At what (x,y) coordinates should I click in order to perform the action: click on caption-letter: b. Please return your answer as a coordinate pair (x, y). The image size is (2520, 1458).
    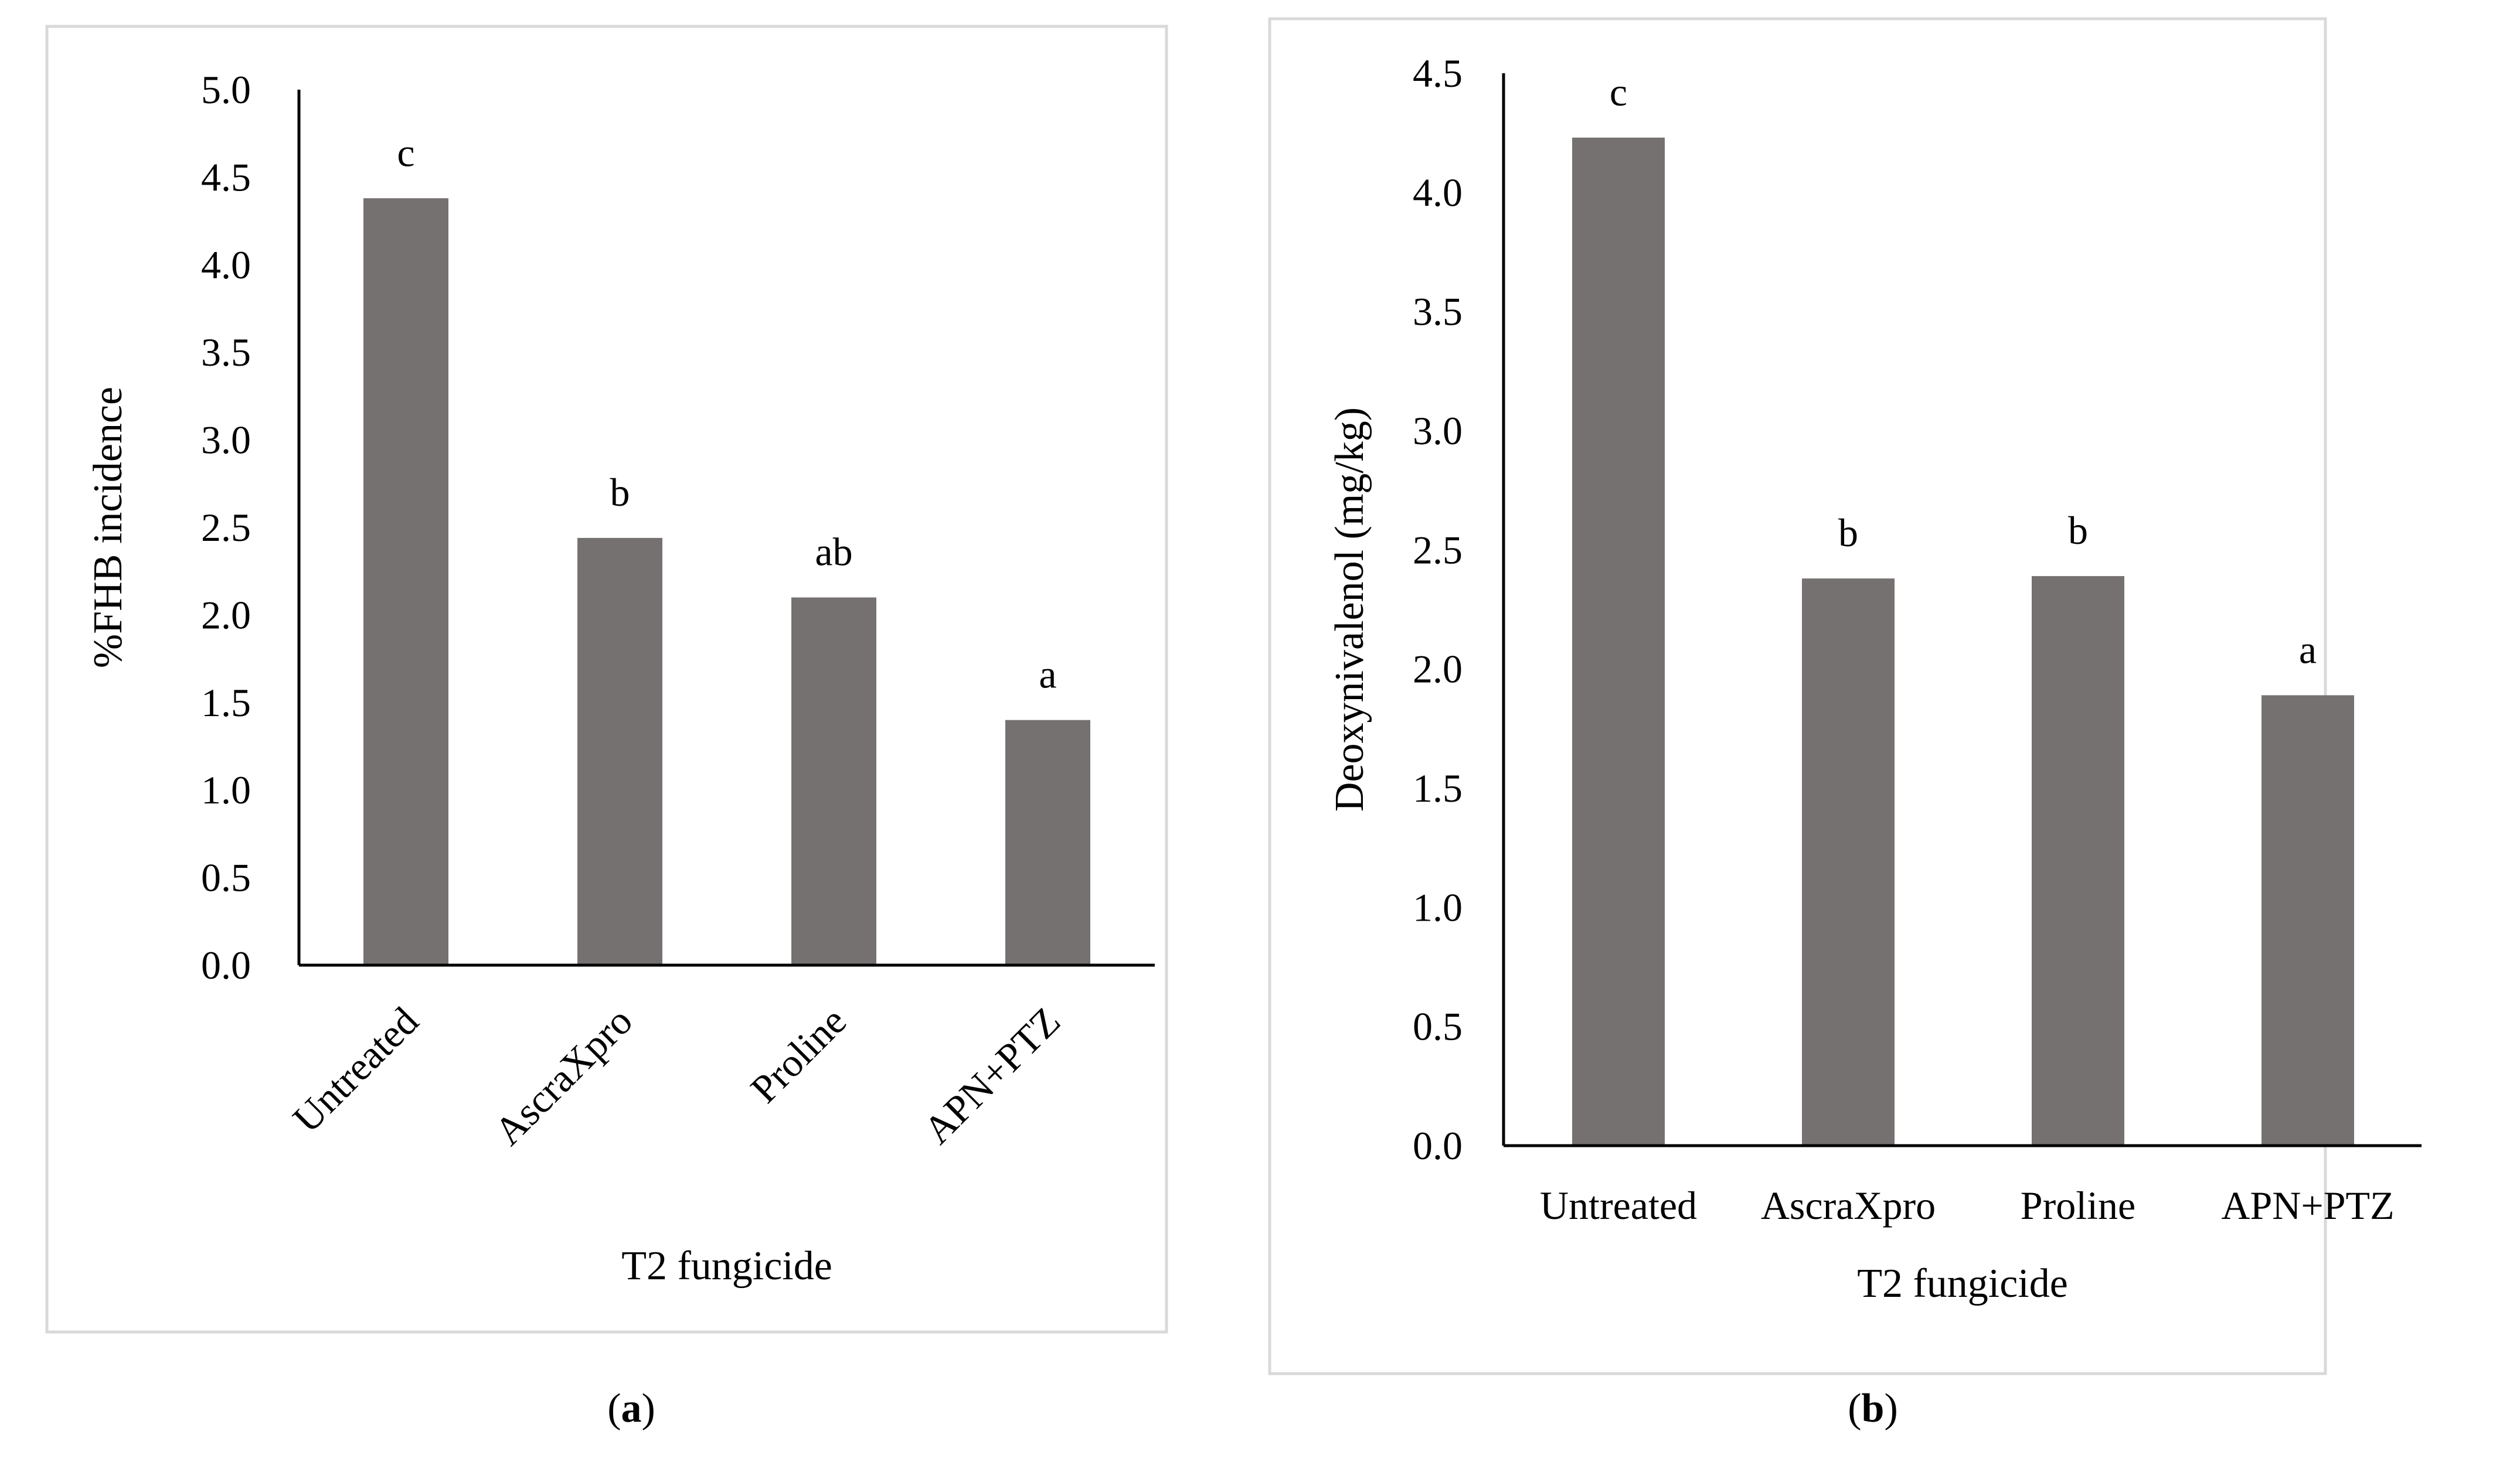
    Looking at the image, I should click on (1873, 1408).